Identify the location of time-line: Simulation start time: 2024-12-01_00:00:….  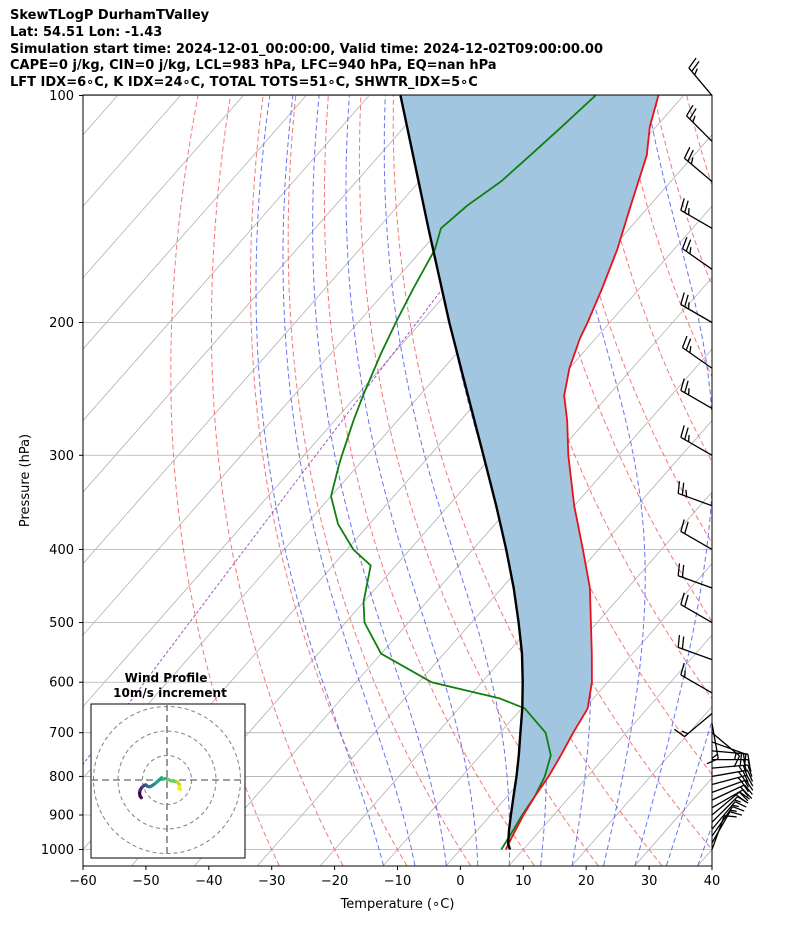
(306, 49).